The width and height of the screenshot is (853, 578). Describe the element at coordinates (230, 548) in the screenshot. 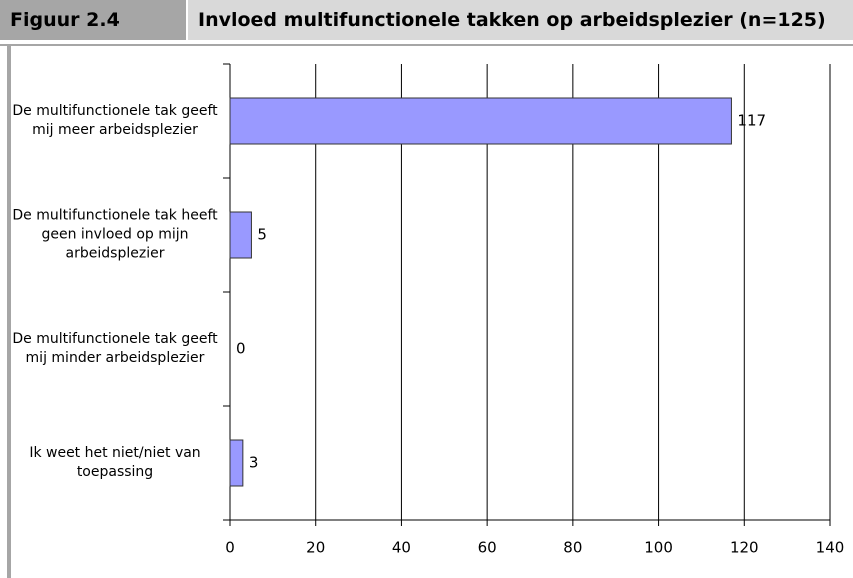

I see `x-tick-label: 0` at that location.